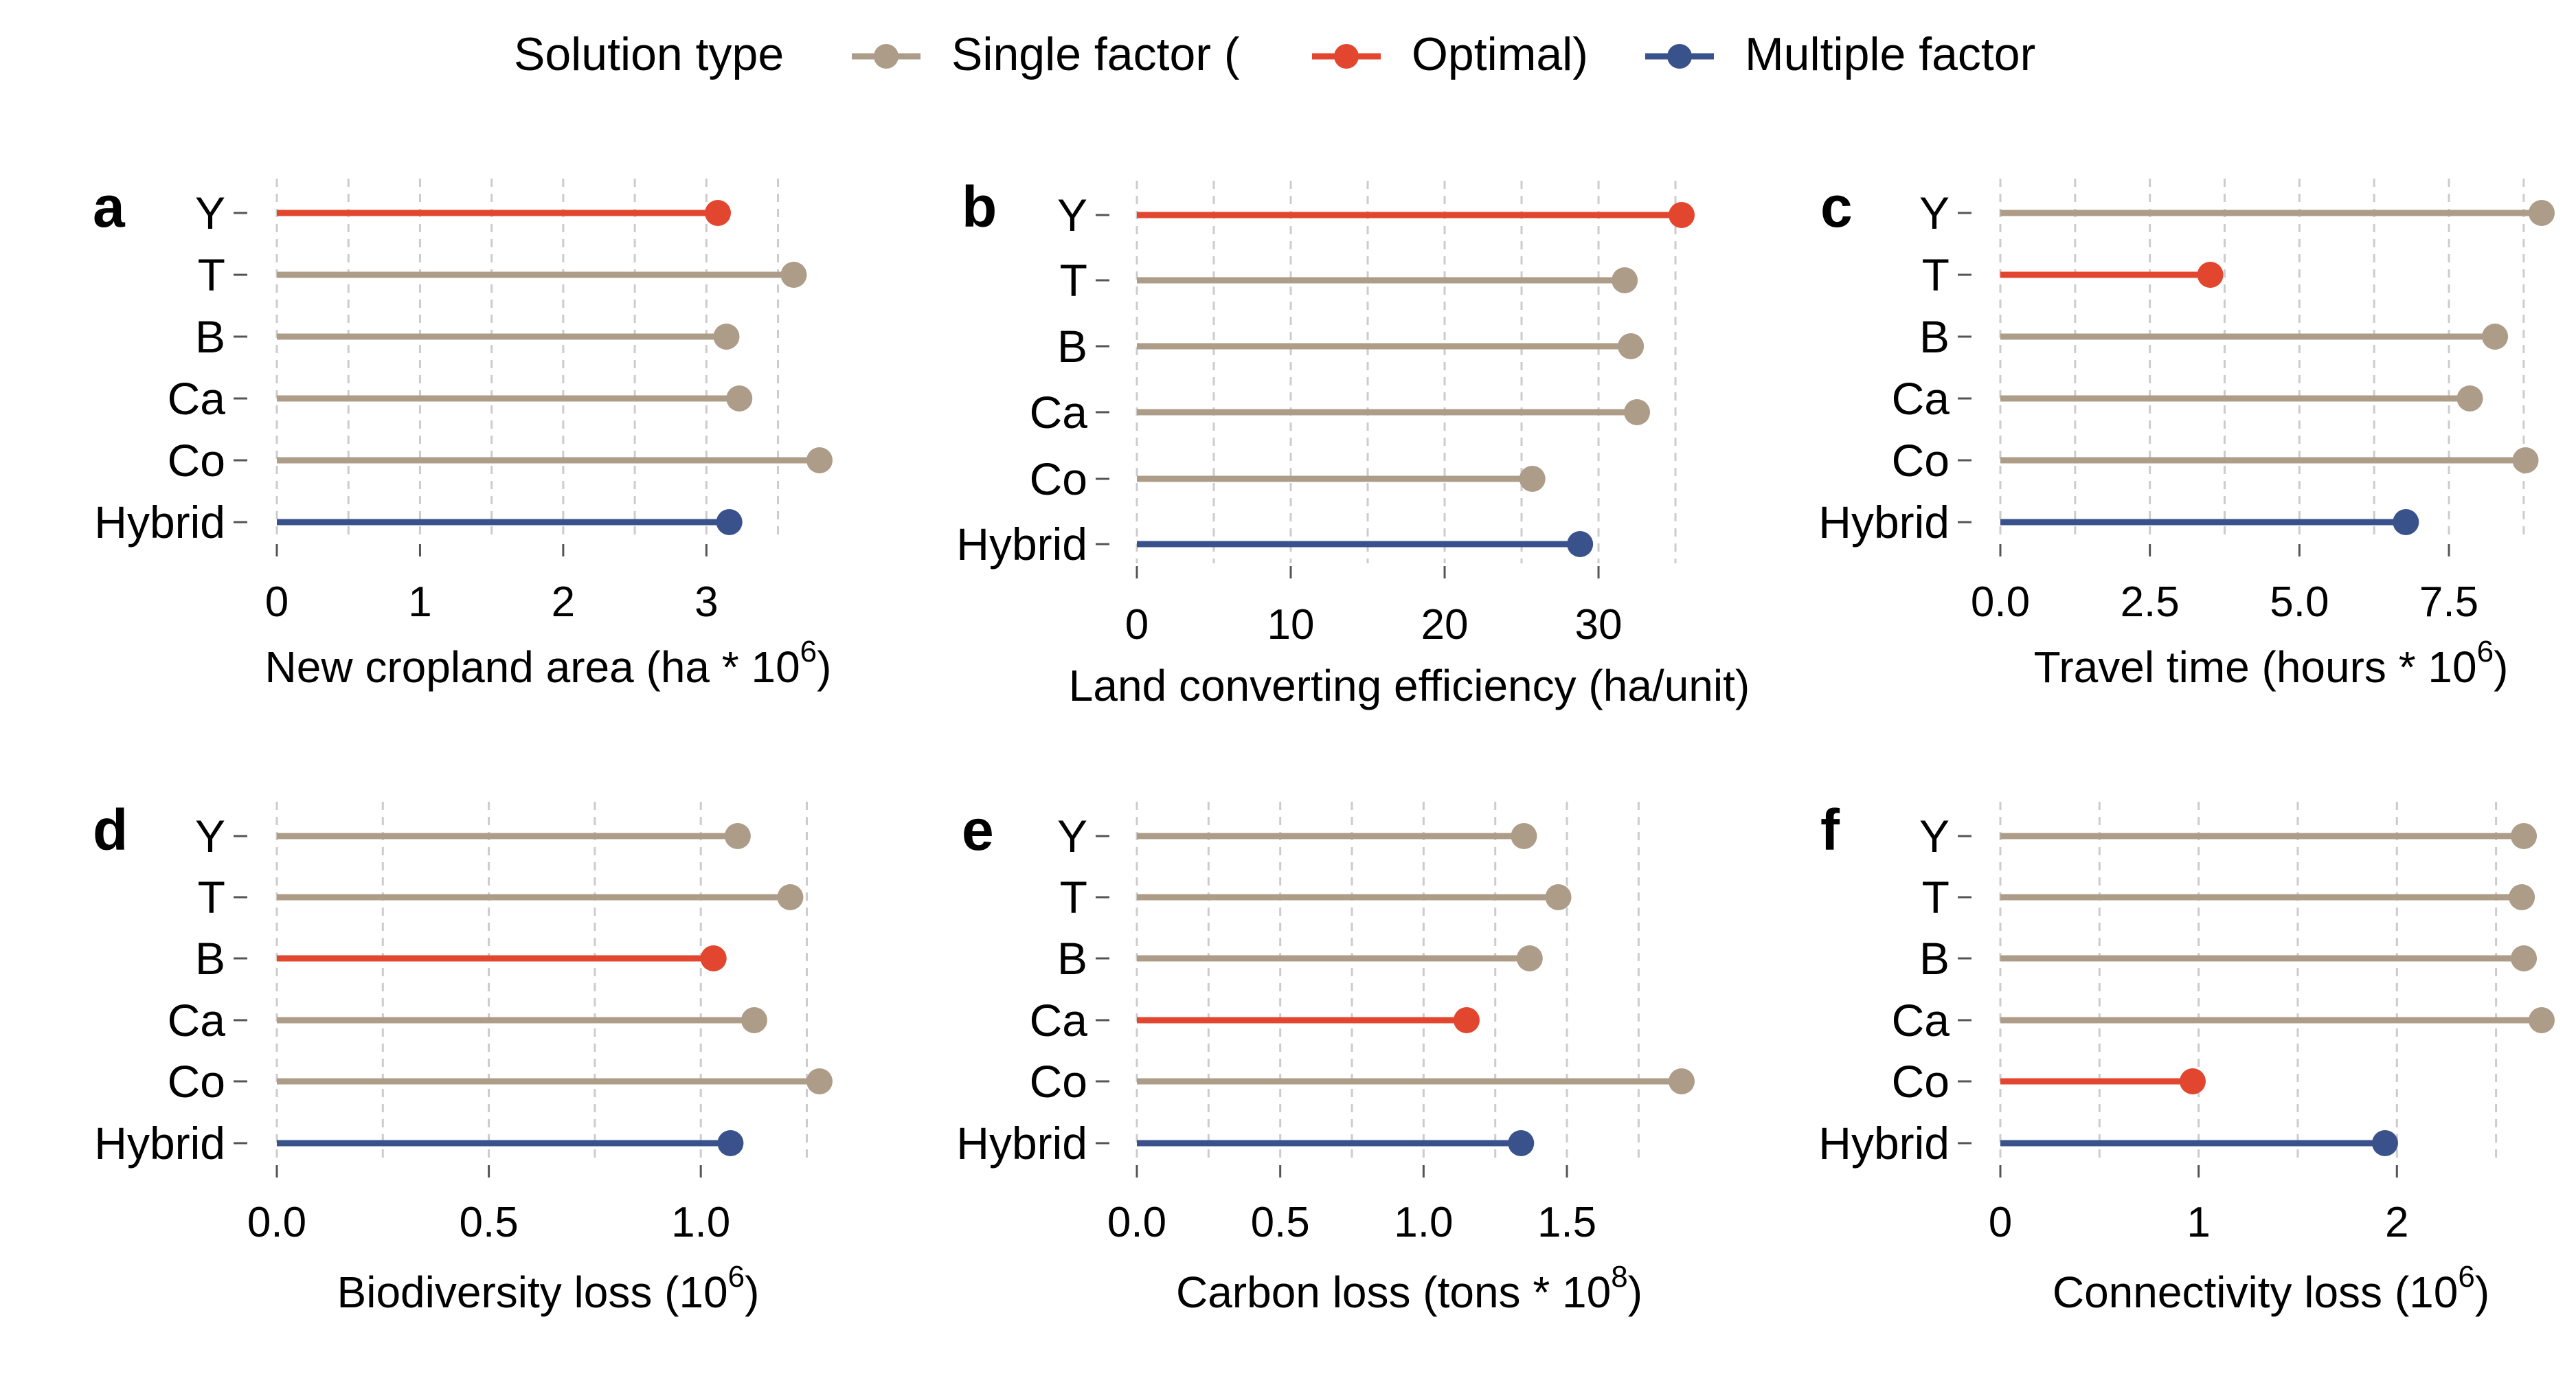 Image resolution: width=2576 pixels, height=1374 pixels. What do you see at coordinates (1393, 1293) in the screenshot?
I see `x-axis-title-main: Carbon loss (tons * 10` at bounding box center [1393, 1293].